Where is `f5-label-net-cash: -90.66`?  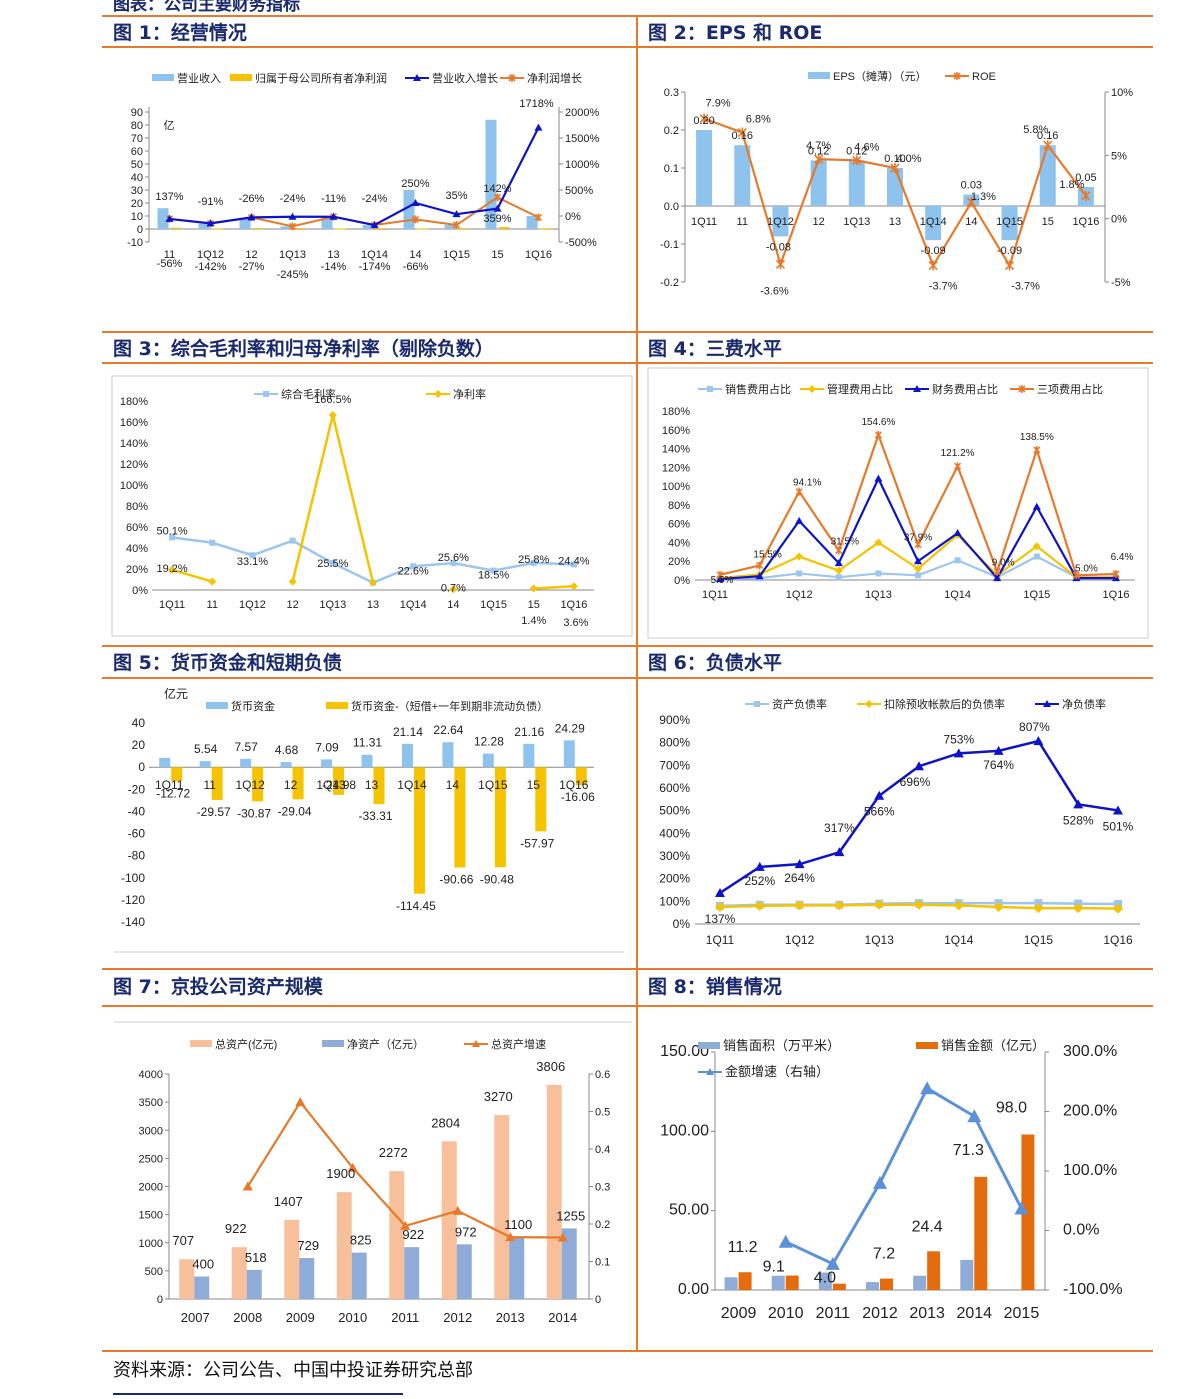
f5-label-net-cash: -90.66 is located at coordinates (456, 879).